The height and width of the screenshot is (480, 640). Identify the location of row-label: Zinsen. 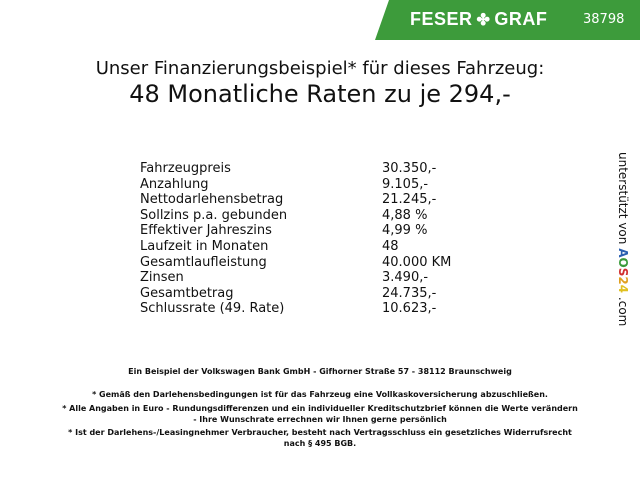
(162, 278).